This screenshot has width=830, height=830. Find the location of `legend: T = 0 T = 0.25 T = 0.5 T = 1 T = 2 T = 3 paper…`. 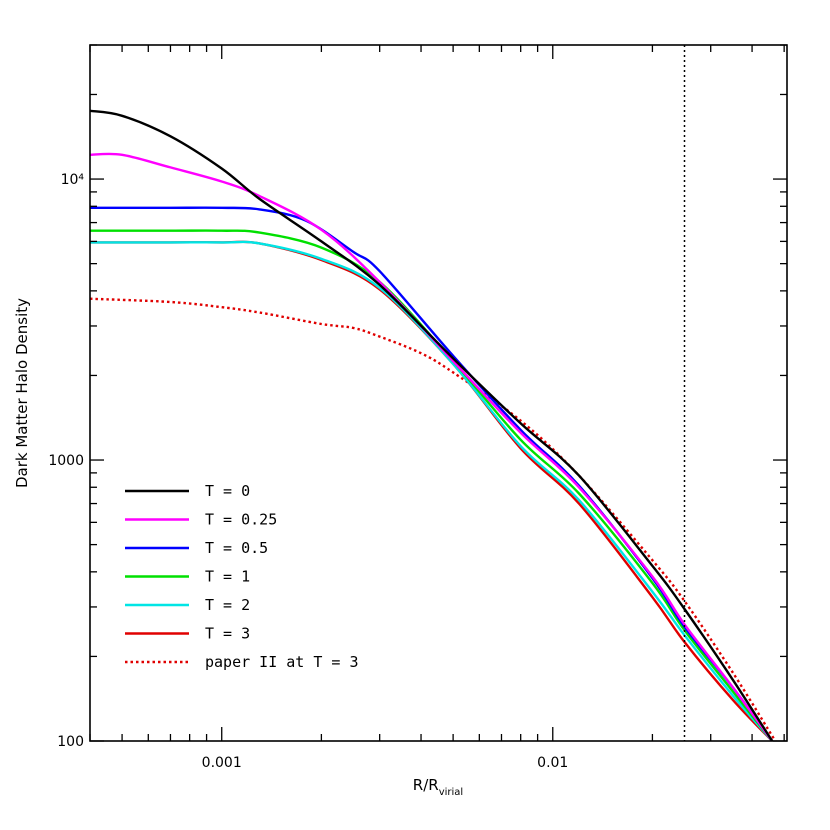

legend: T = 0 T = 0.25 T = 0.5 T = 1 T = 2 T = 3 paper… is located at coordinates (242, 576).